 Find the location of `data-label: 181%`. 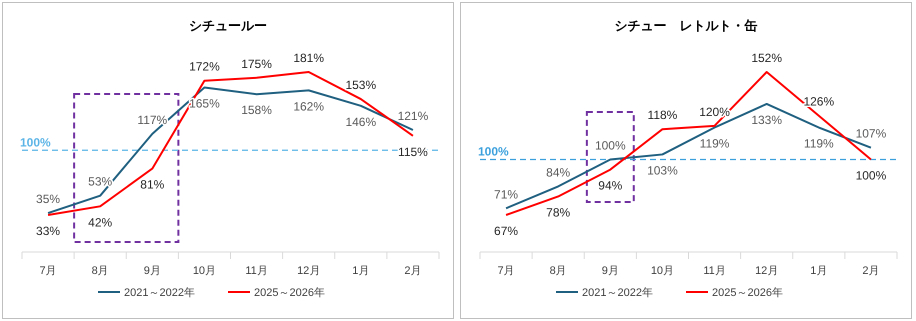

data-label: 181% is located at coordinates (308, 58).